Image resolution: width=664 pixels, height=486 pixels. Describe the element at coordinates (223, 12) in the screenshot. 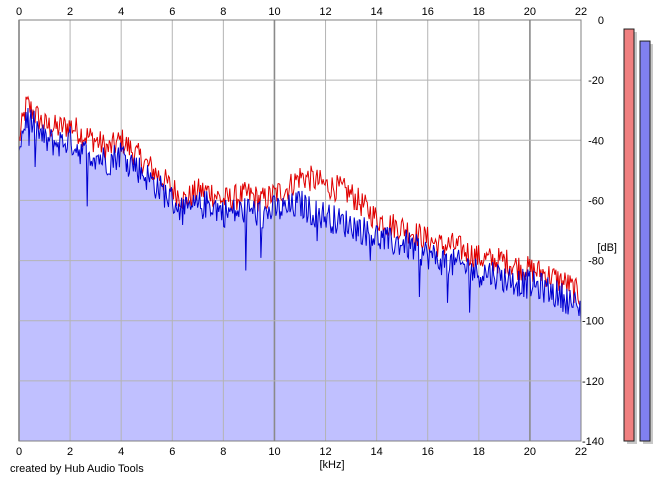

I see `x-tick-label-top: 8` at that location.